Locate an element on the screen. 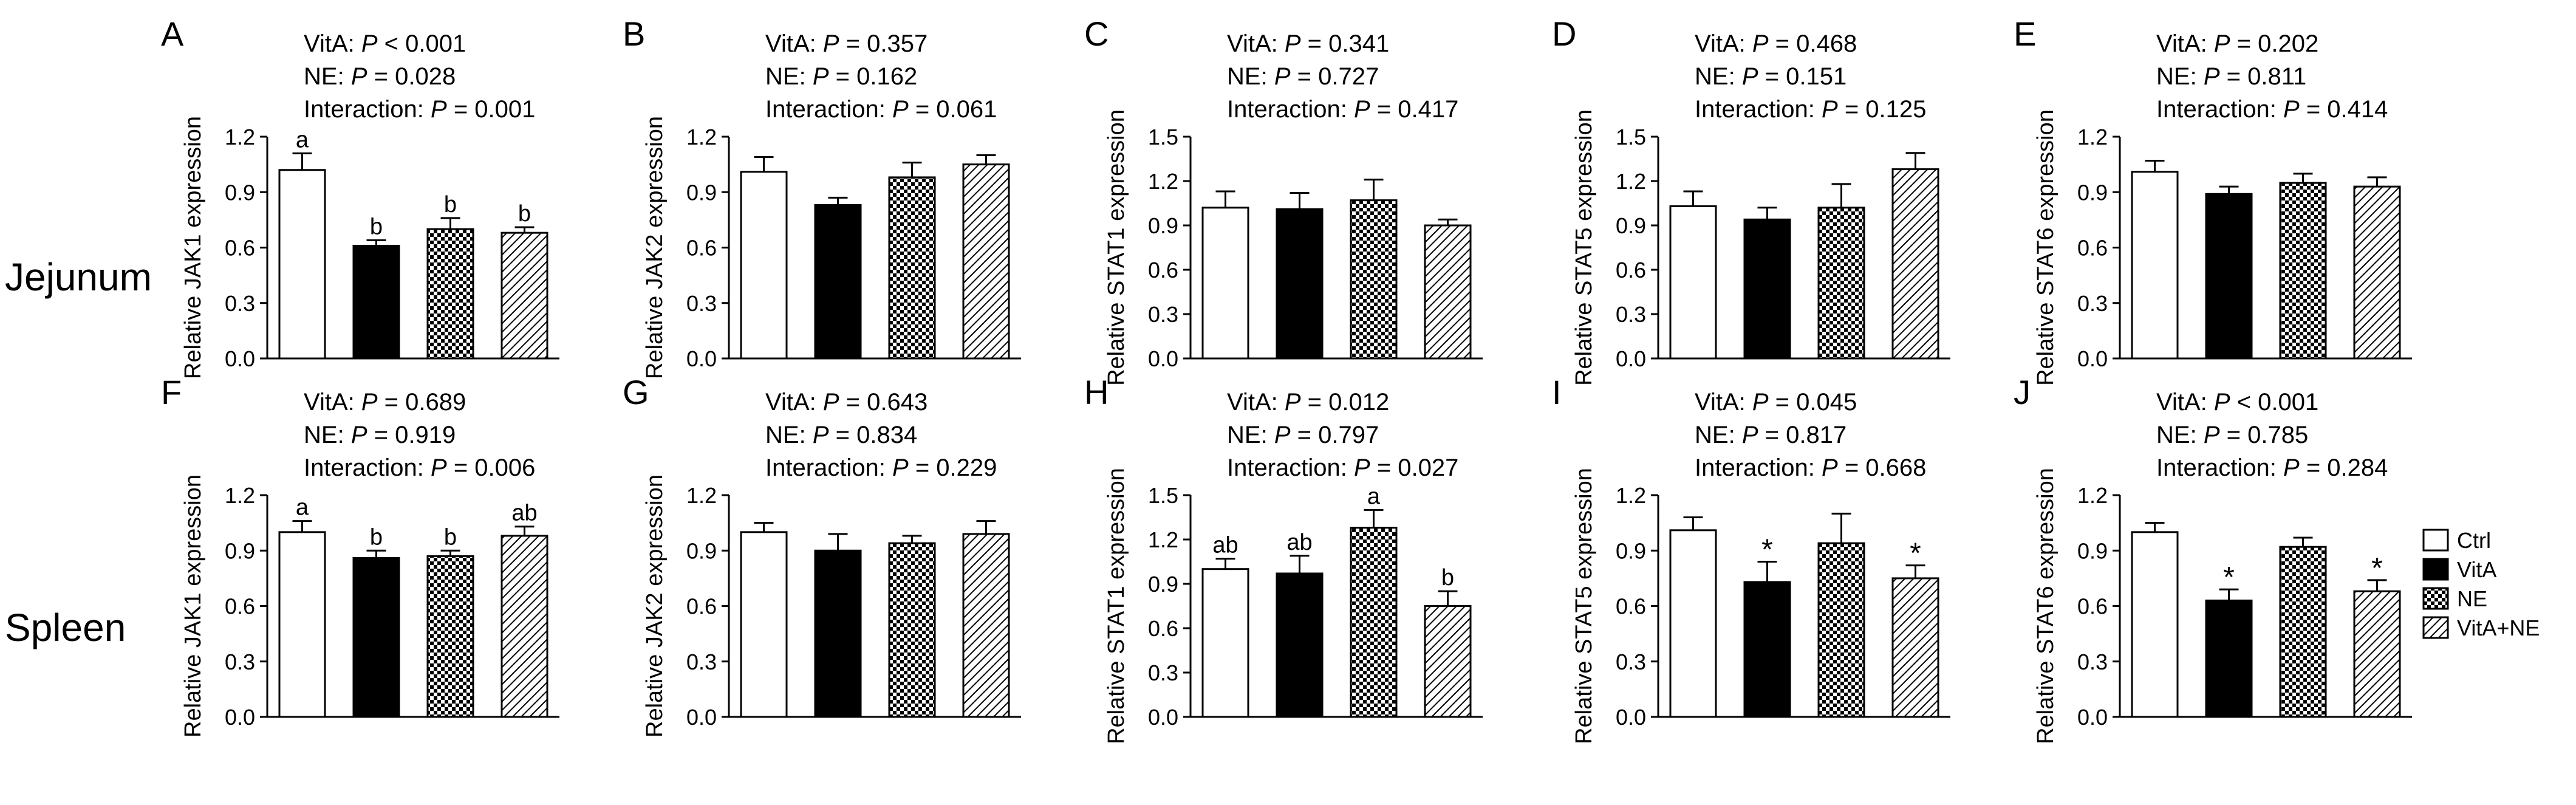 The width and height of the screenshot is (2576, 805). stat-value: 0.797 is located at coordinates (1348, 435).